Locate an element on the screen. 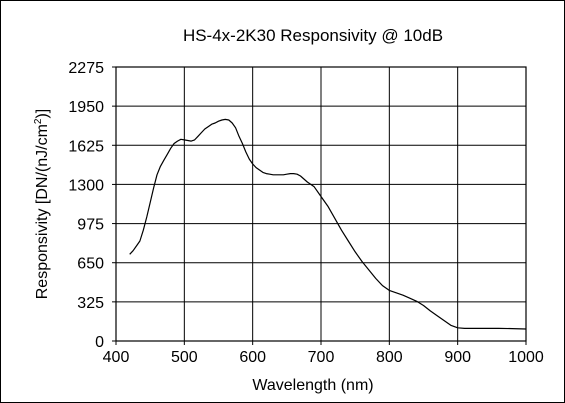  y-axis-ticks: 0 325 650 975 1300 1625 1950 2275 is located at coordinates (92, 205).